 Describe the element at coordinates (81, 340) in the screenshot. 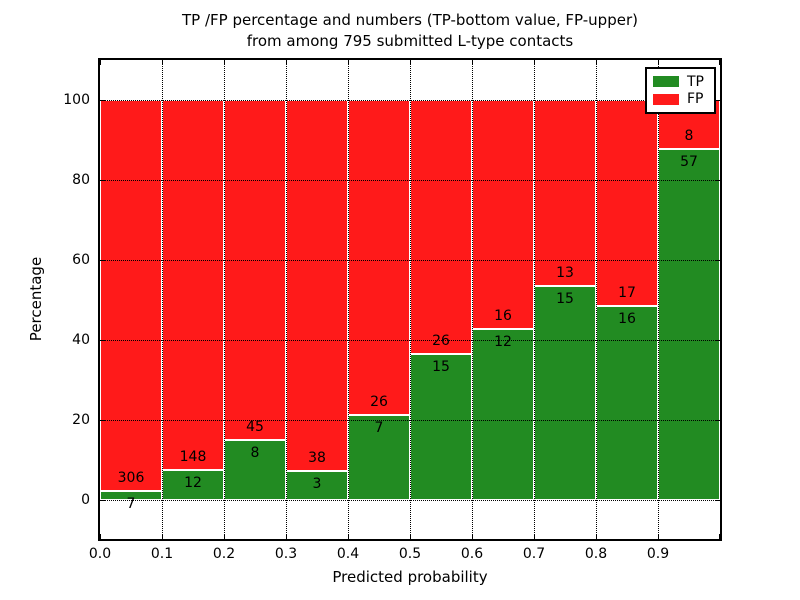

I see `y-tick-label: 40` at that location.